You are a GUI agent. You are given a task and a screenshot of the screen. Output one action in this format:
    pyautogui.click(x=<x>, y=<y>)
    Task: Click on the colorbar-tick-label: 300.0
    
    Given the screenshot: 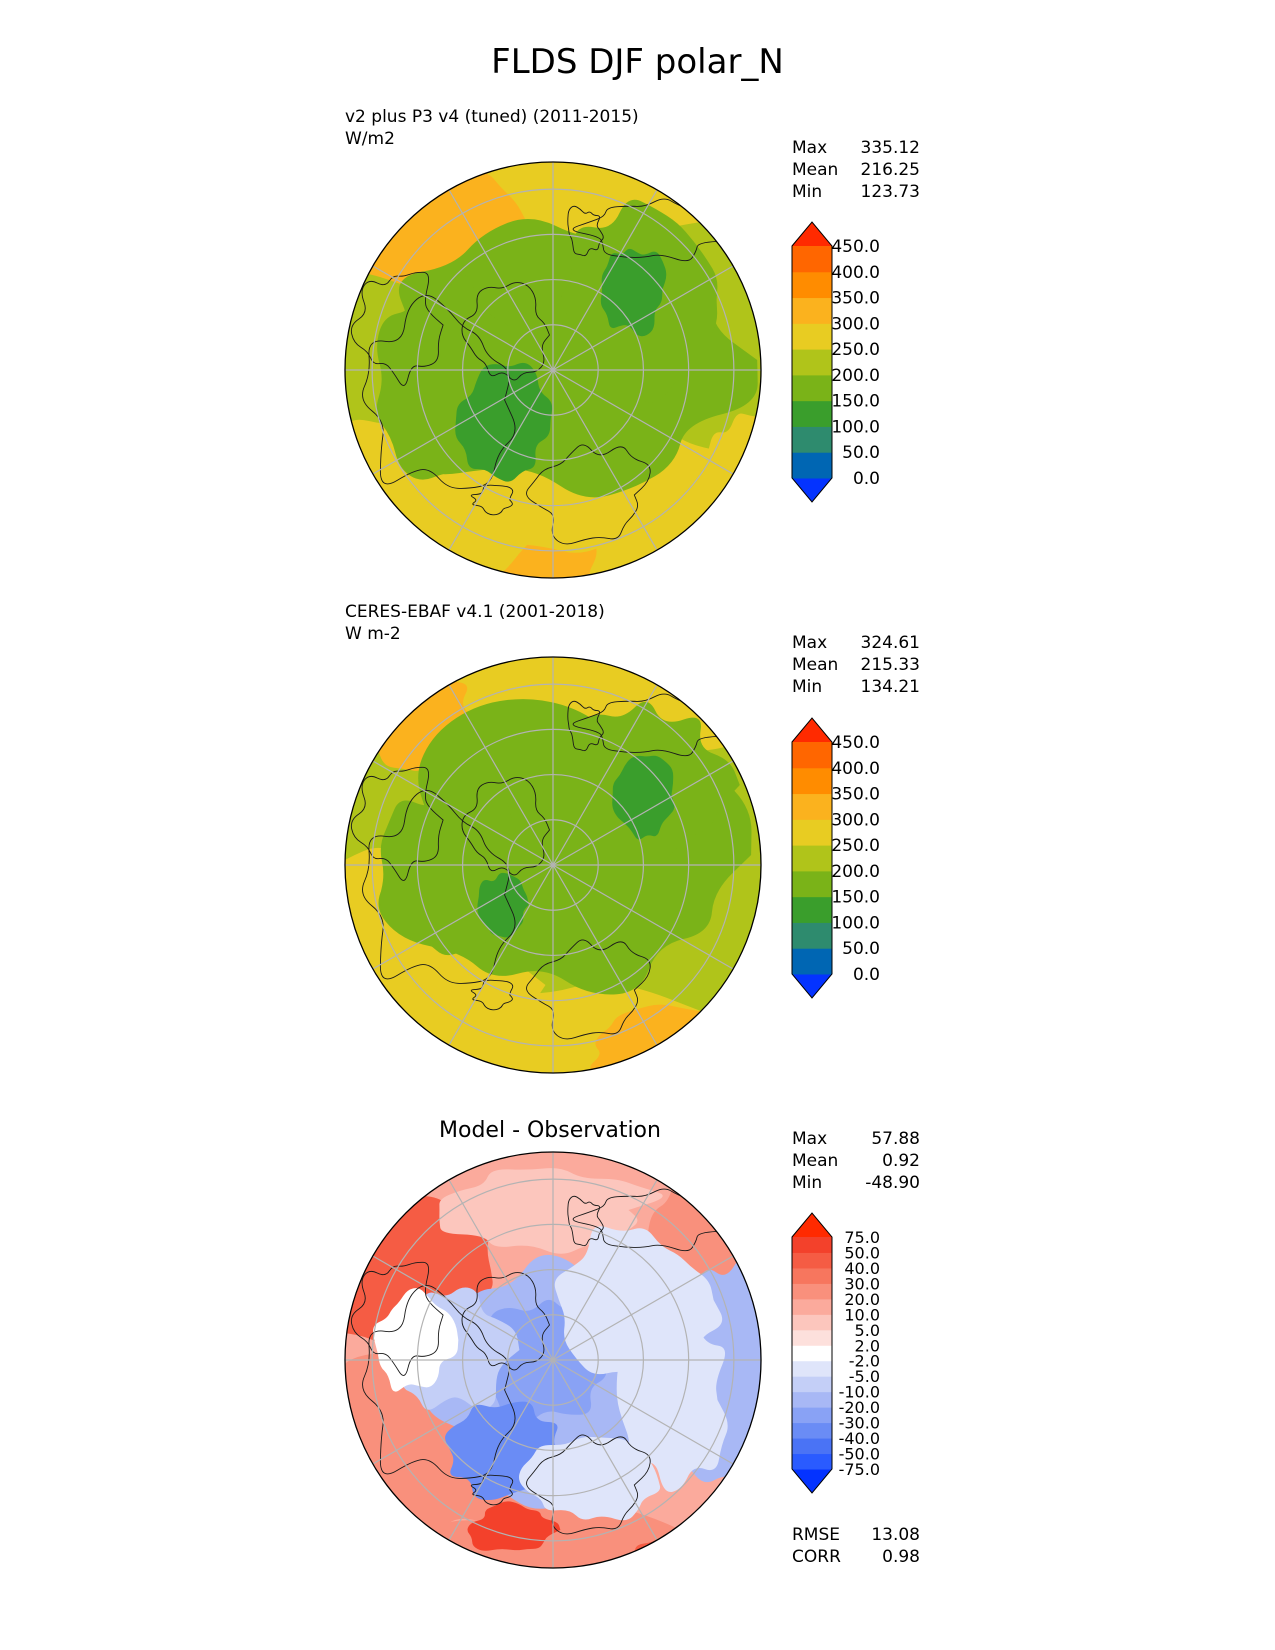 What is the action you would take?
    pyautogui.click(x=855, y=324)
    